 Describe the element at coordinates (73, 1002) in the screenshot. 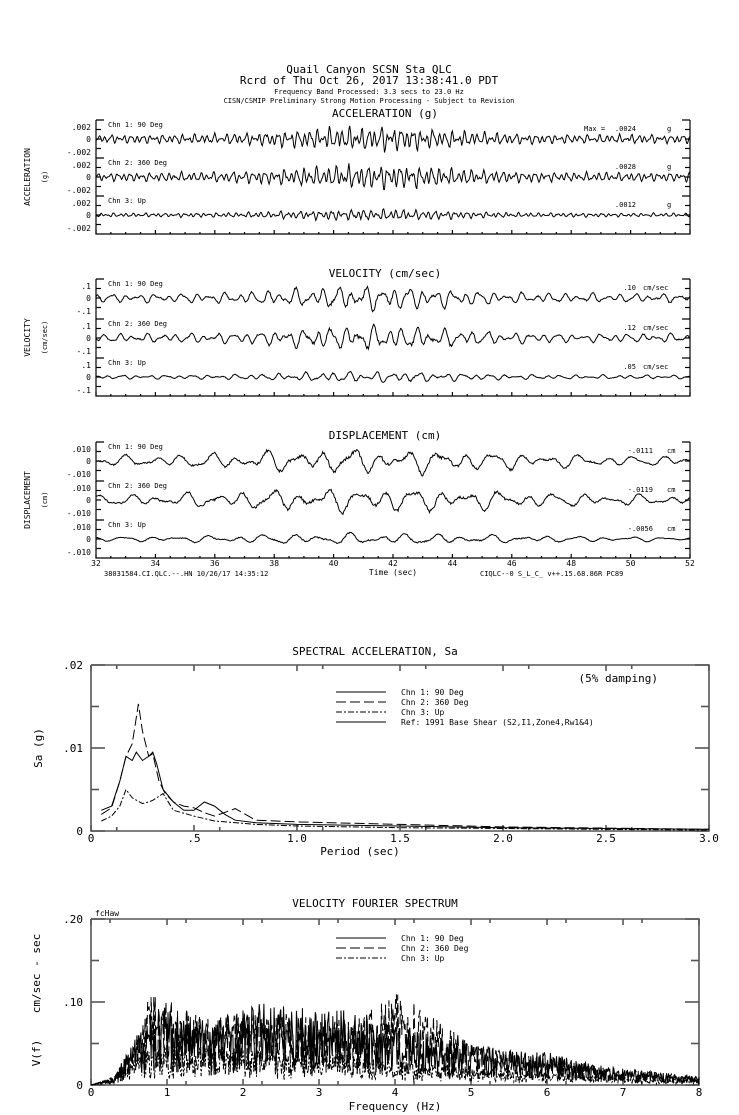

I see `y-tick-label: .10` at that location.